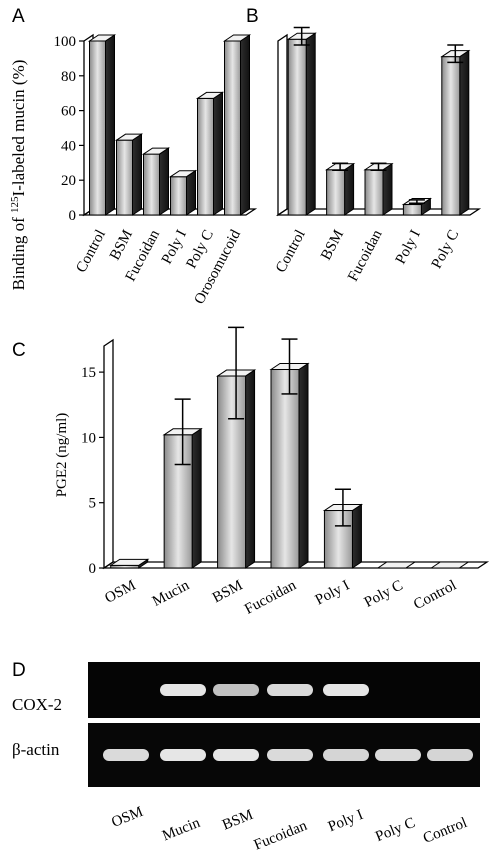 Image resolution: width=490 pixels, height=856 pixels. Describe the element at coordinates (18, 16) in the screenshot. I see `panel-label-a: A` at that location.